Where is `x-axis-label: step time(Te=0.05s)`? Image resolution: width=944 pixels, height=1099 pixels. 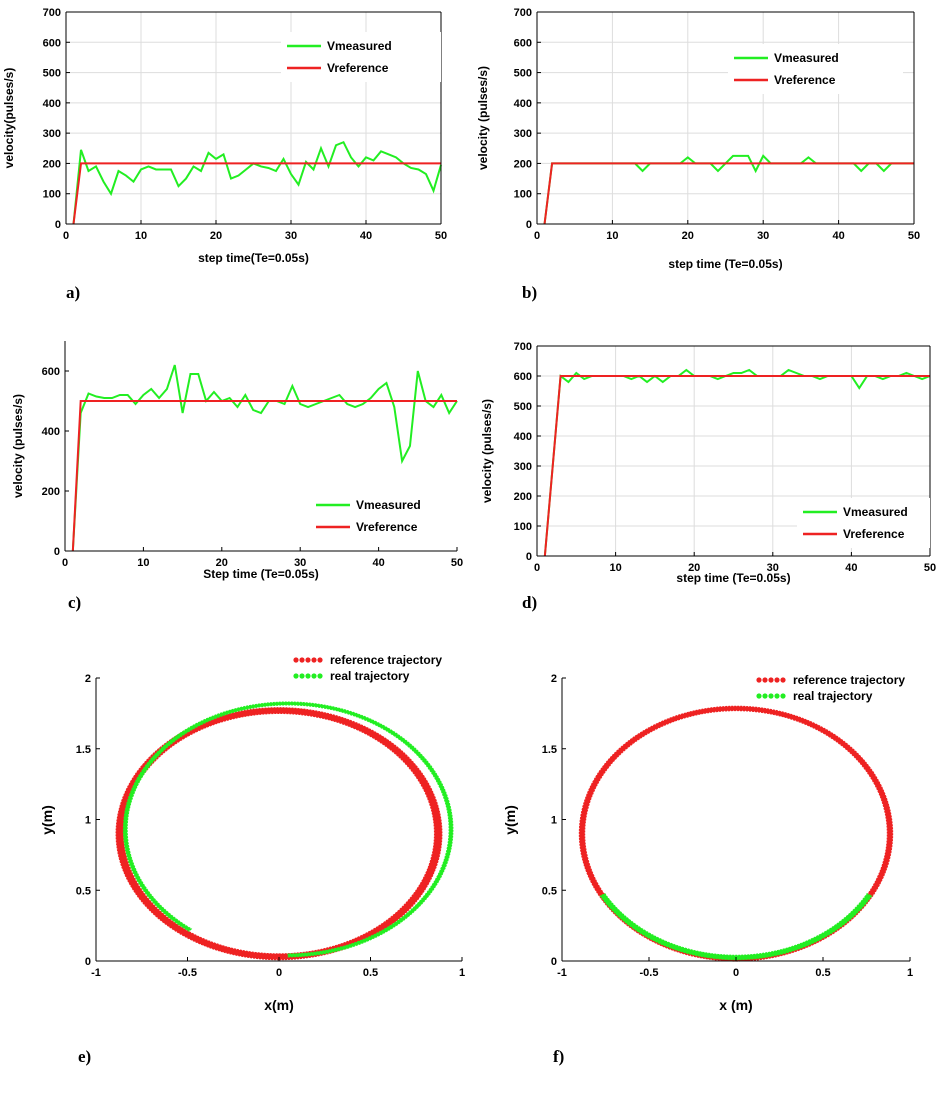
x-axis-label: step time(Te=0.05s) is located at coordinates (253, 258).